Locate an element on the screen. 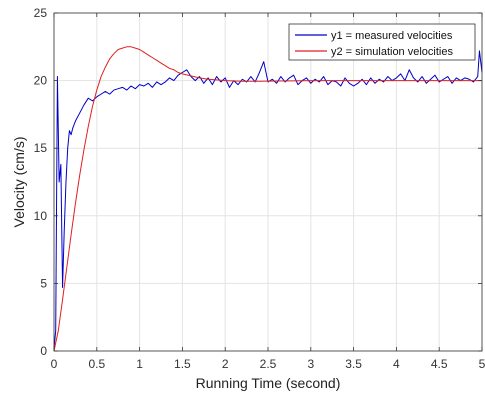 The width and height of the screenshot is (485, 396). x-tick-label: 4.5 is located at coordinates (439, 364).